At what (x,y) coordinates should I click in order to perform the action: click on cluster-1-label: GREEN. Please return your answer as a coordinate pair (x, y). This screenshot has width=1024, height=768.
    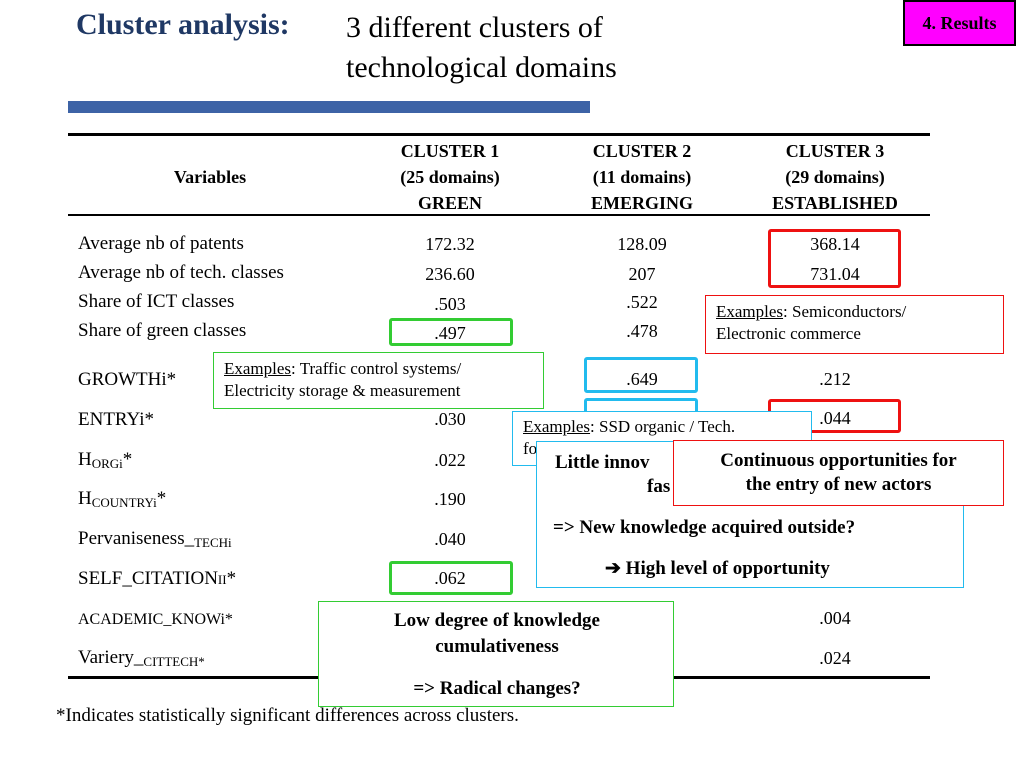
    Looking at the image, I should click on (449, 203).